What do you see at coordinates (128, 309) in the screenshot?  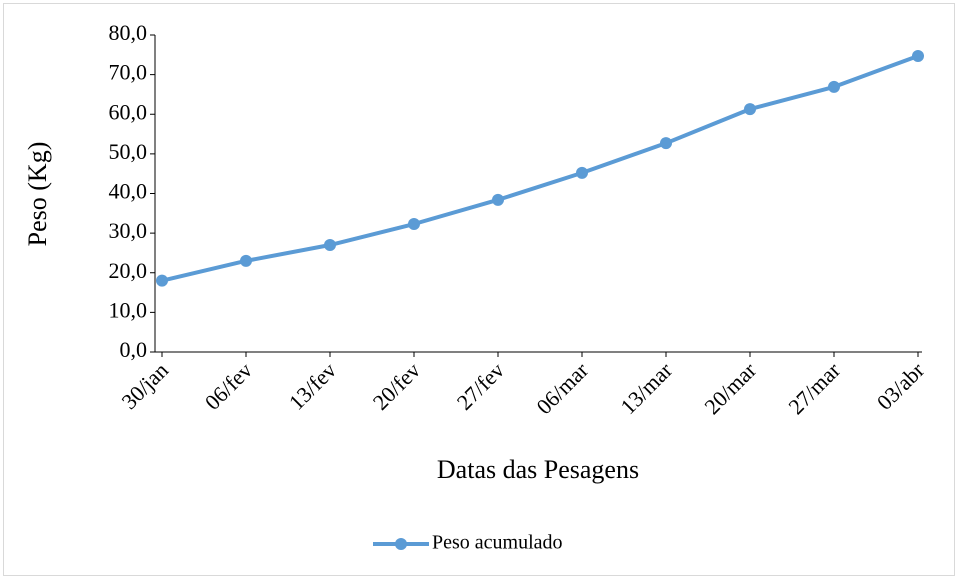 I see `y-tick-label: 10,0` at bounding box center [128, 309].